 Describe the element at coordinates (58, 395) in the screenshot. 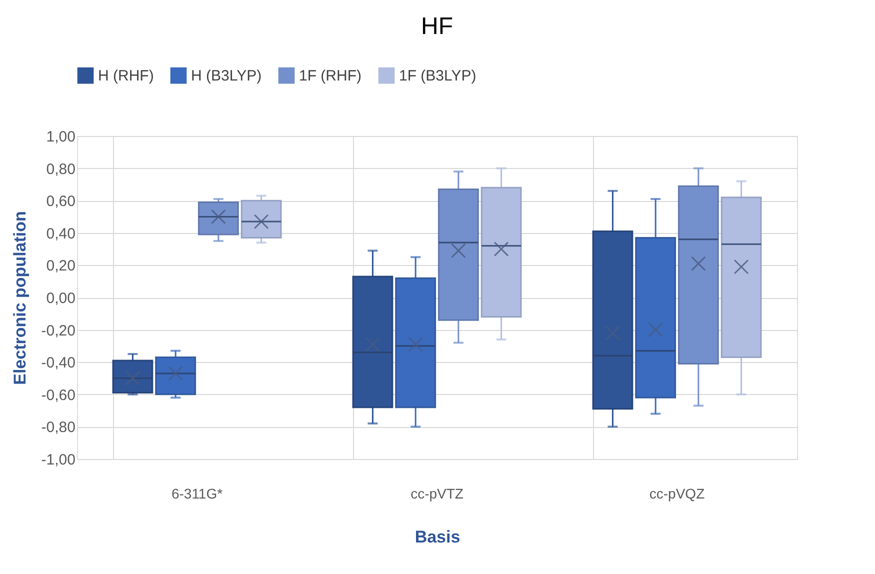

I see `y-tick-label: -0,60` at that location.